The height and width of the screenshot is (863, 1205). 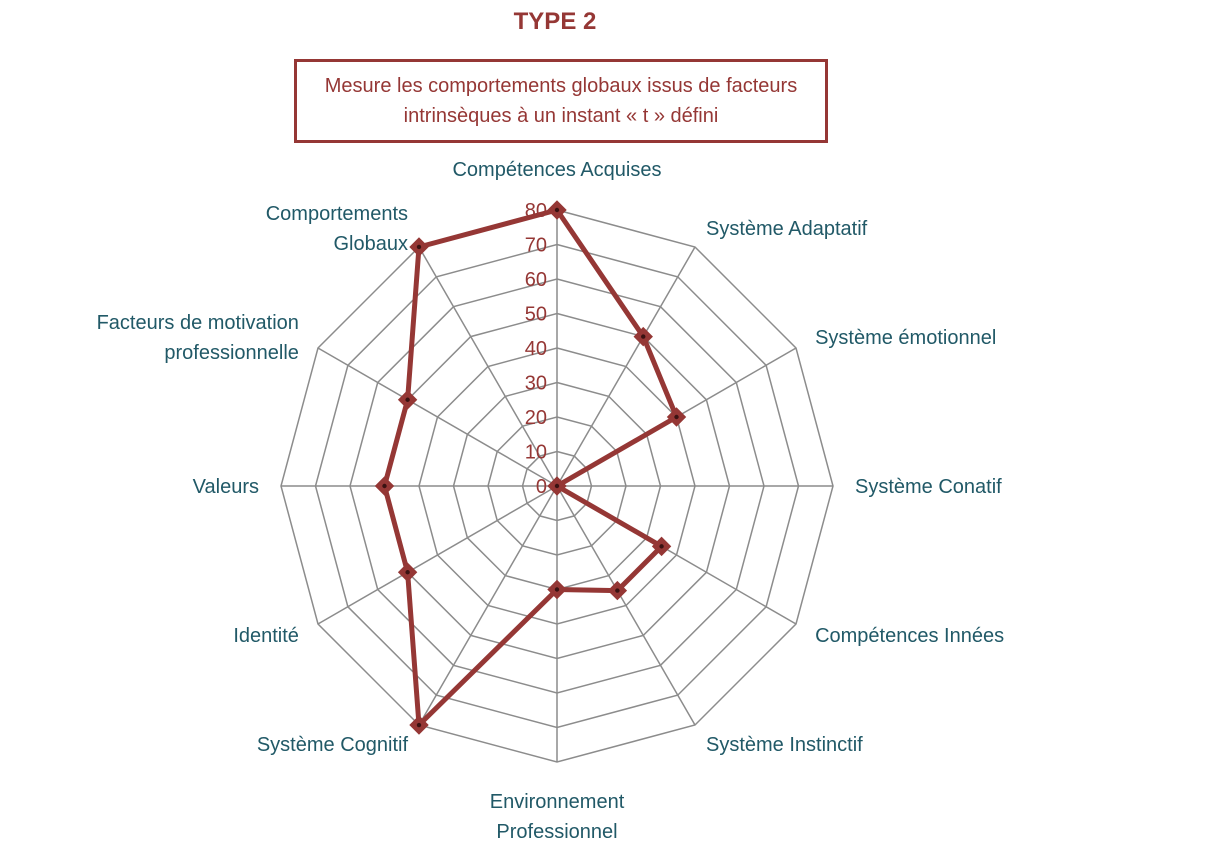 I want to click on axis-label: Système Conatif, so click(x=928, y=487).